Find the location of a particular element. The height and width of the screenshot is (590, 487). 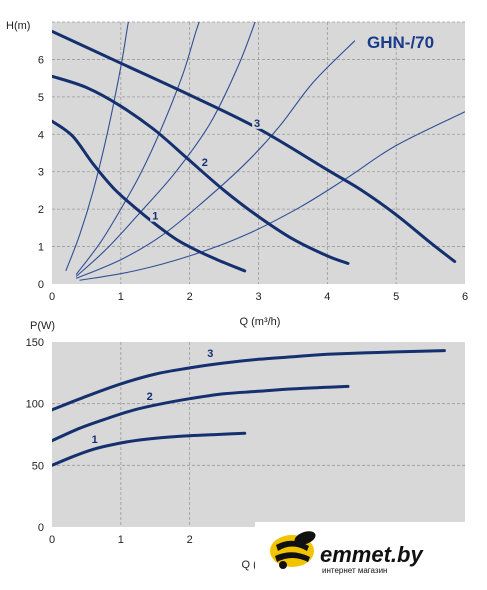

y-tick-label: 1 is located at coordinates (41, 248).